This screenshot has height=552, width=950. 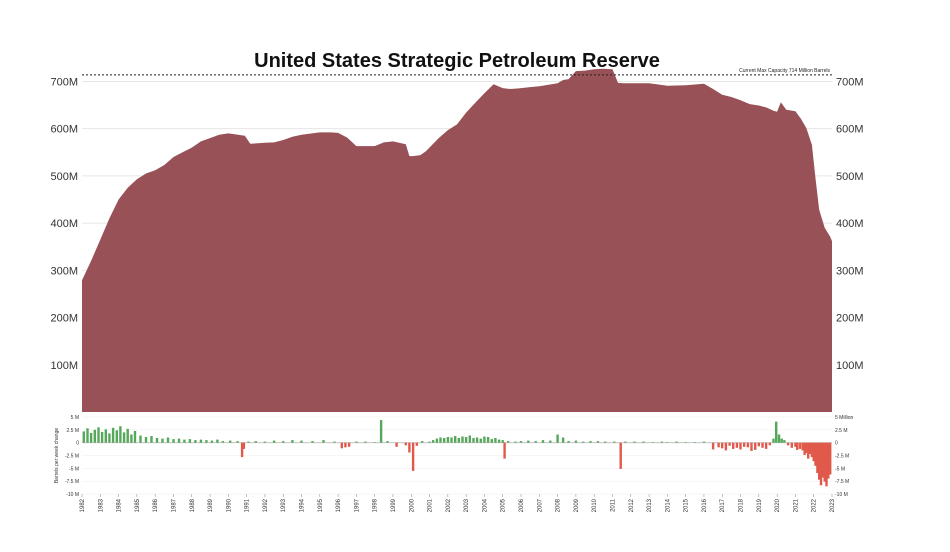 I want to click on x-tick-label: 2003, so click(x=467, y=505).